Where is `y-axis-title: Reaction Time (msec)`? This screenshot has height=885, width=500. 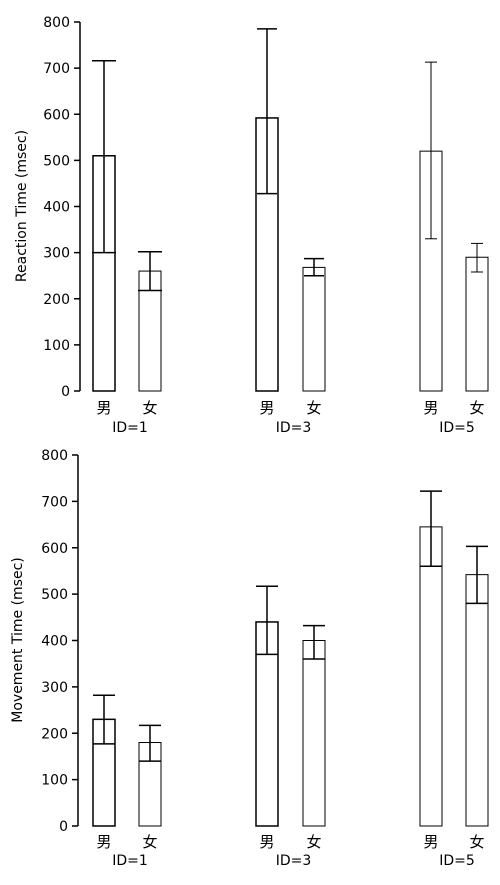 y-axis-title: Reaction Time (msec) is located at coordinates (22, 206).